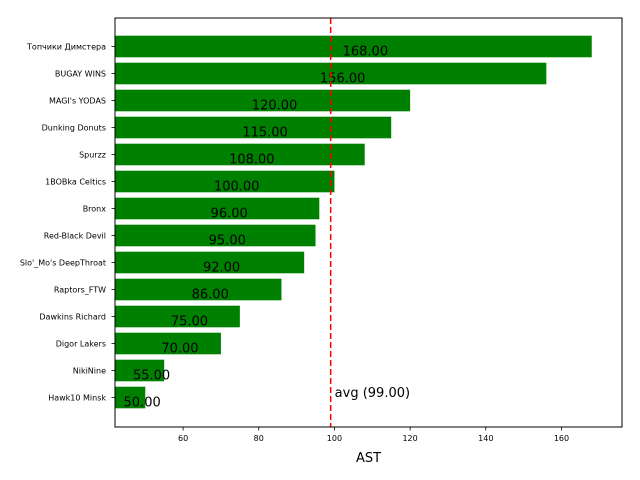 The width and height of the screenshot is (640, 480). I want to click on value-label: 95.00, so click(227, 241).